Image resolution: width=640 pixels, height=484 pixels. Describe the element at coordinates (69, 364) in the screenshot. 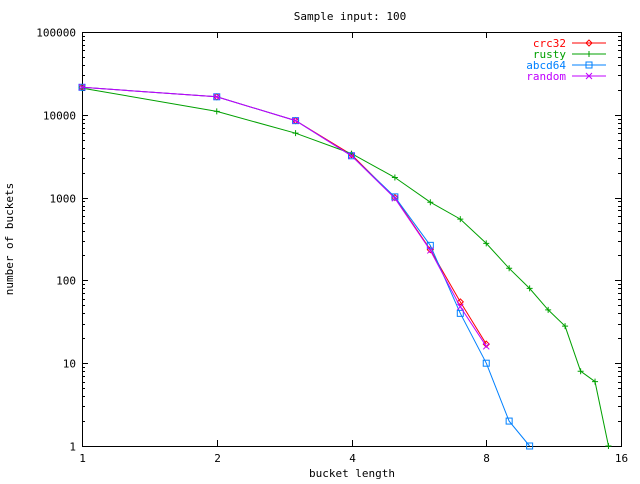

I see `y-tick-label: 10` at that location.